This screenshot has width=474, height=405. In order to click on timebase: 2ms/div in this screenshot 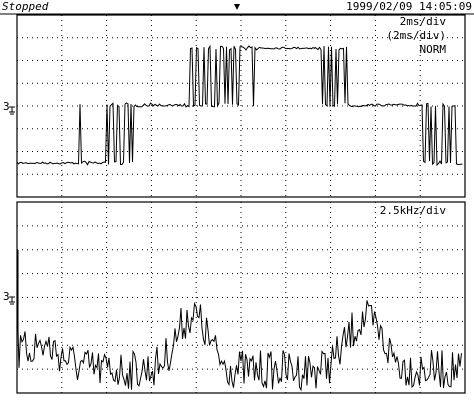, I will do `click(423, 21)`.